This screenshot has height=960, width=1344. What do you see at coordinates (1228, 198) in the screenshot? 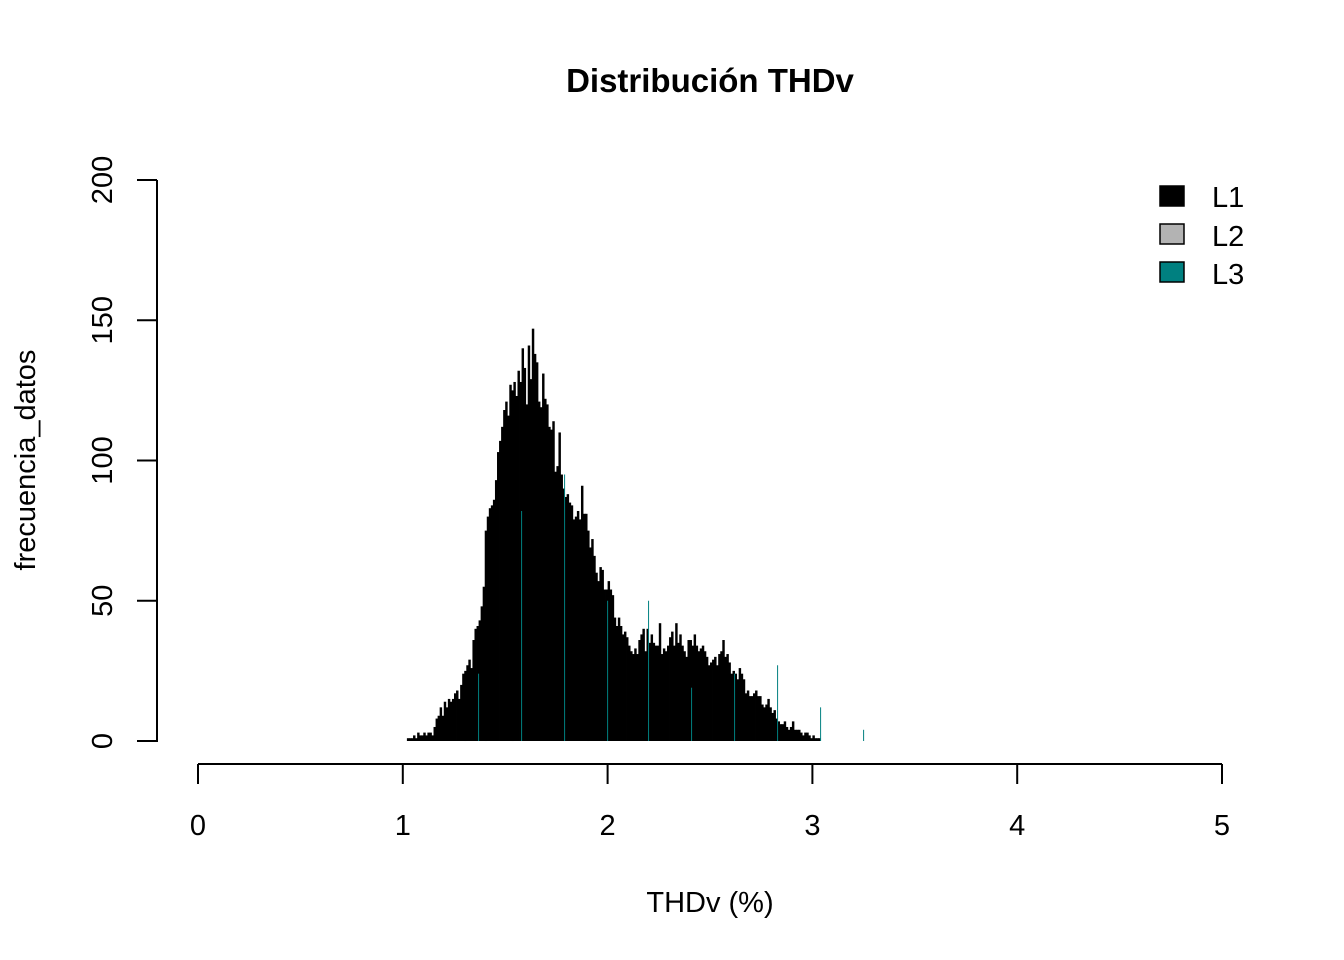
I see `legend-label-l1: L1` at bounding box center [1228, 198].